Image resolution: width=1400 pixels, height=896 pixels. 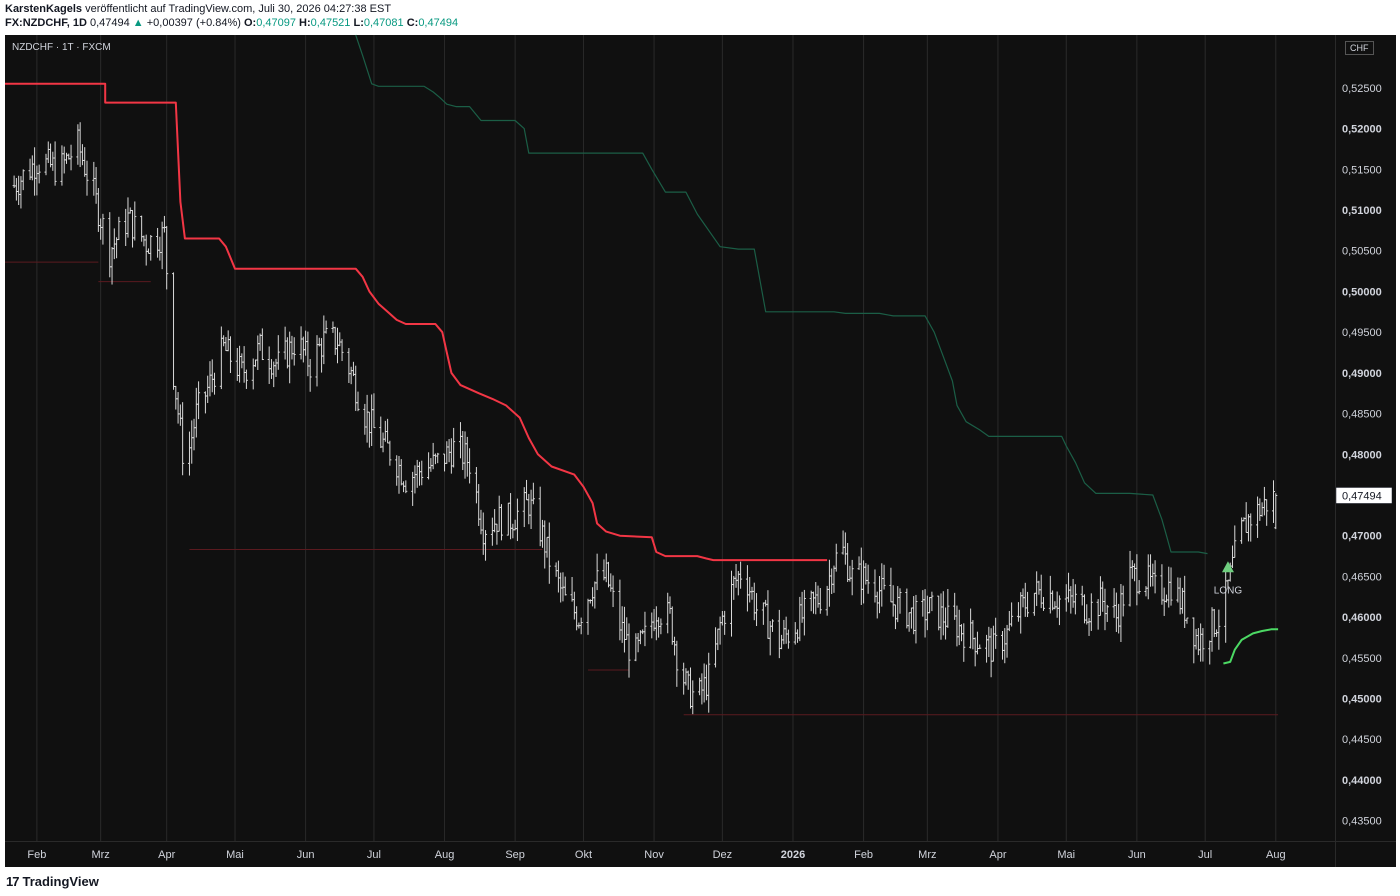 What do you see at coordinates (13, 881) in the screenshot?
I see `tradingview-icon: 17` at bounding box center [13, 881].